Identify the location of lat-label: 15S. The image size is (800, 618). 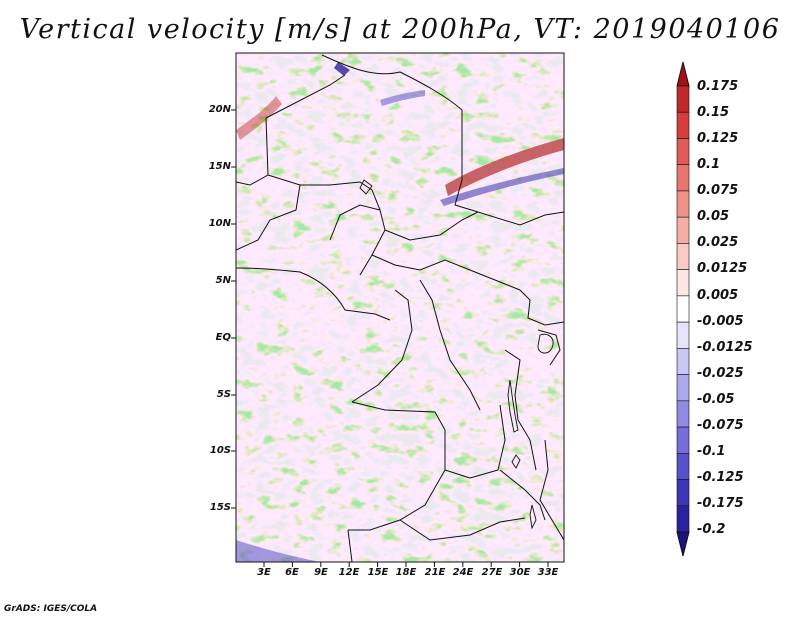
(220, 507).